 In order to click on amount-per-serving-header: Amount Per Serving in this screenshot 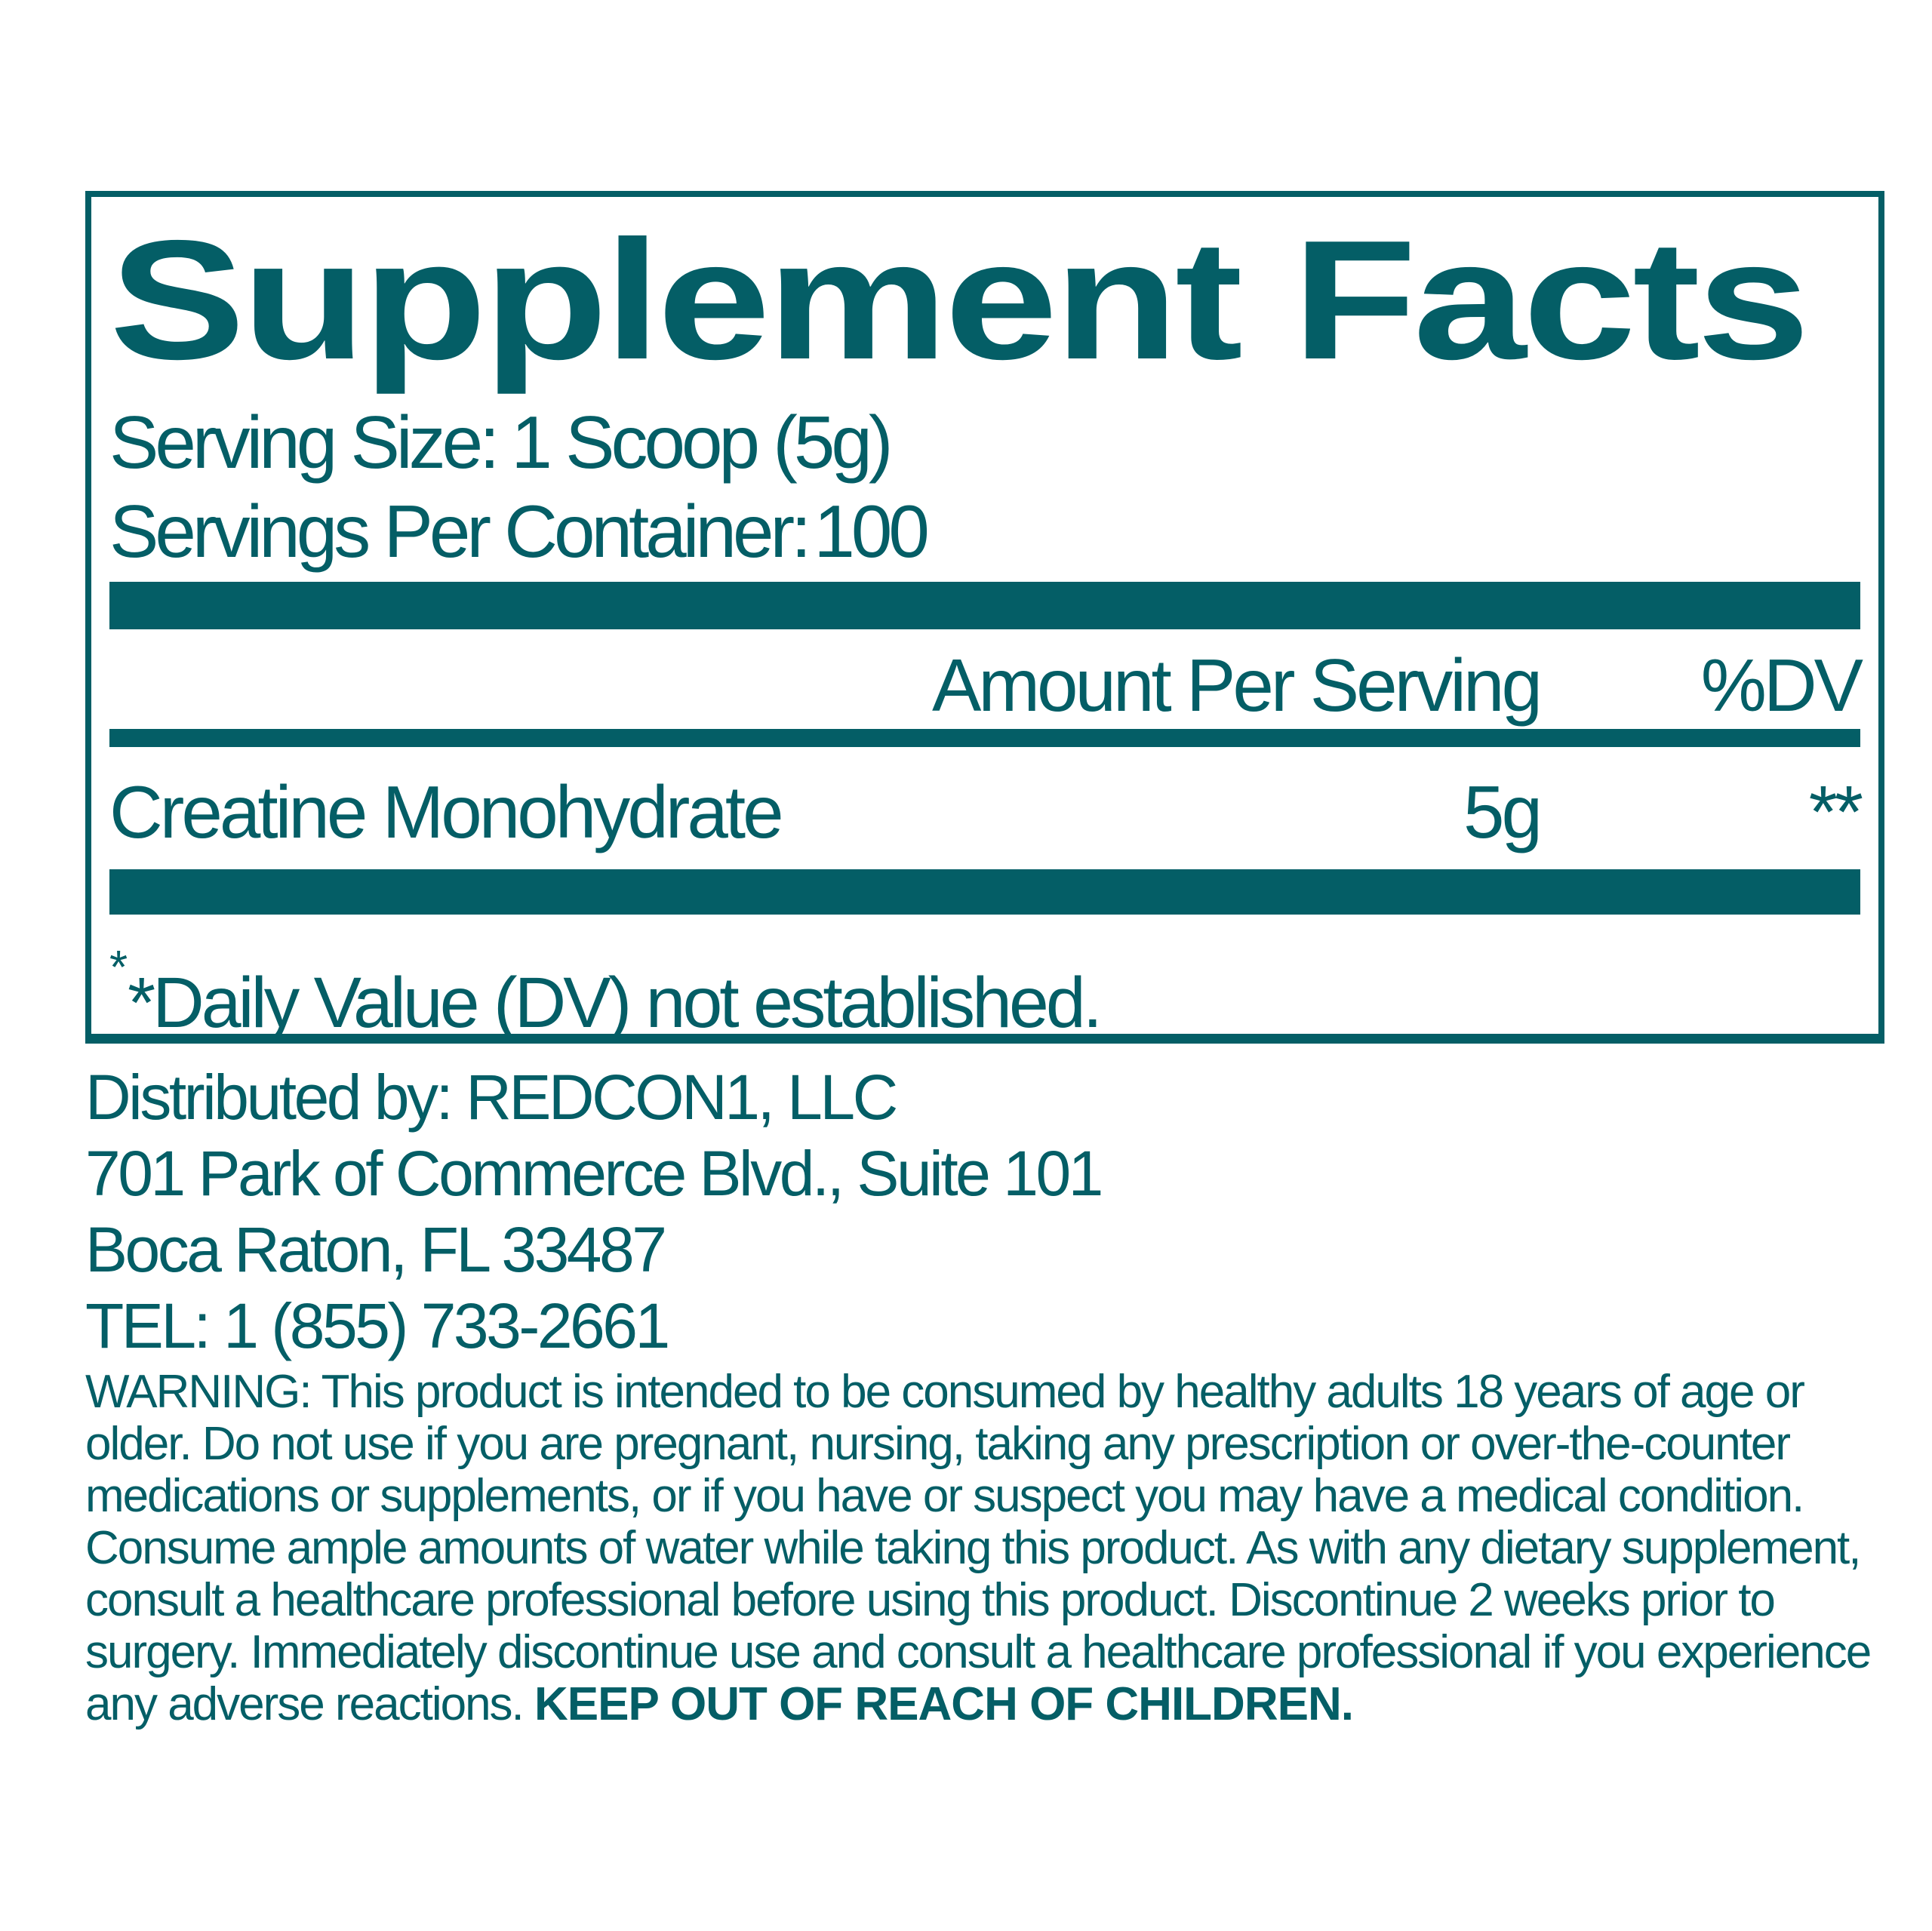, I will do `click(1237, 685)`.